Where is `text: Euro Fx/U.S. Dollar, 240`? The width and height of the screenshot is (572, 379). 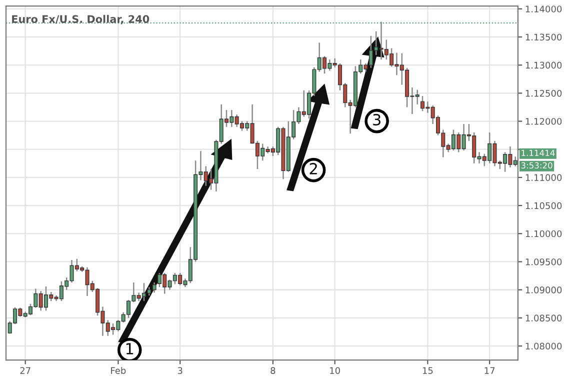
text: Euro Fx/U.S. Dollar, 240 is located at coordinates (81, 19).